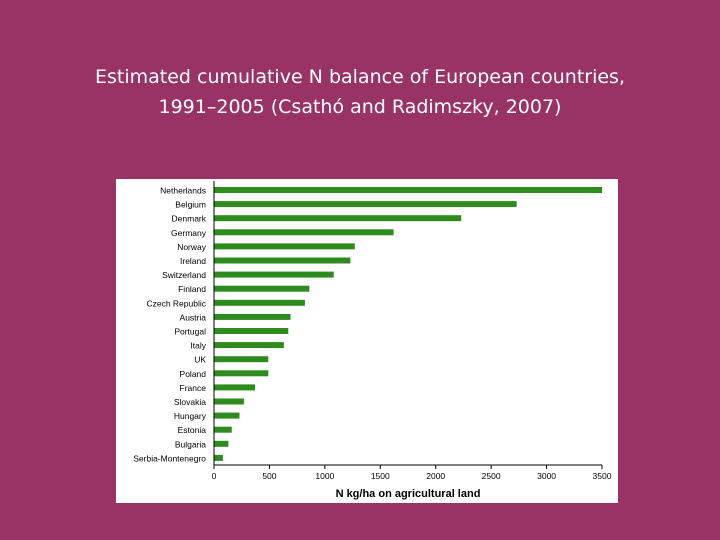 This screenshot has width=720, height=540. What do you see at coordinates (200, 360) in the screenshot?
I see `category-label: UK` at bounding box center [200, 360].